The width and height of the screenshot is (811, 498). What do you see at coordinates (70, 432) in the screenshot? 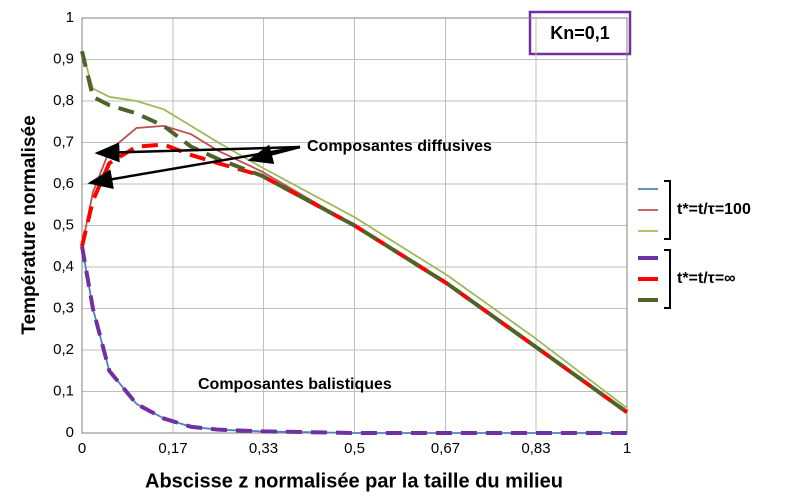
I see `y-tick-label: 0` at bounding box center [70, 432].